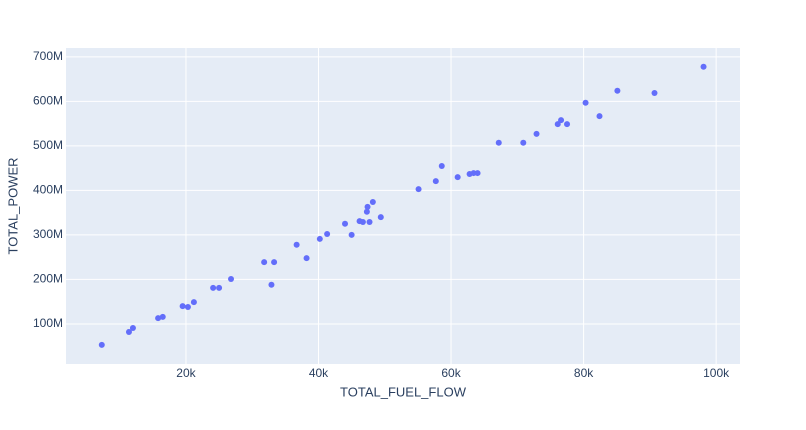  What do you see at coordinates (319, 373) in the screenshot?
I see `x-tick-label: 40k` at bounding box center [319, 373].